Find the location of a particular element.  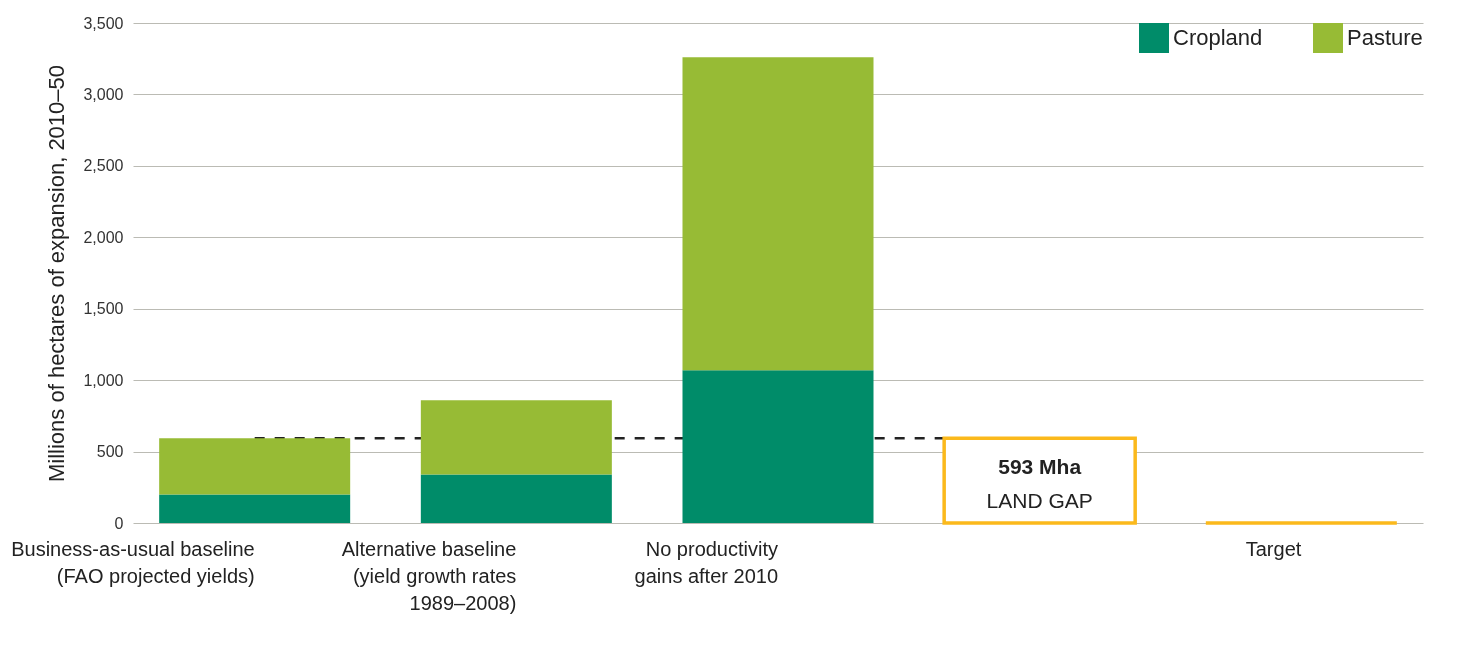

legend-label: Pasture is located at coordinates (1385, 37).